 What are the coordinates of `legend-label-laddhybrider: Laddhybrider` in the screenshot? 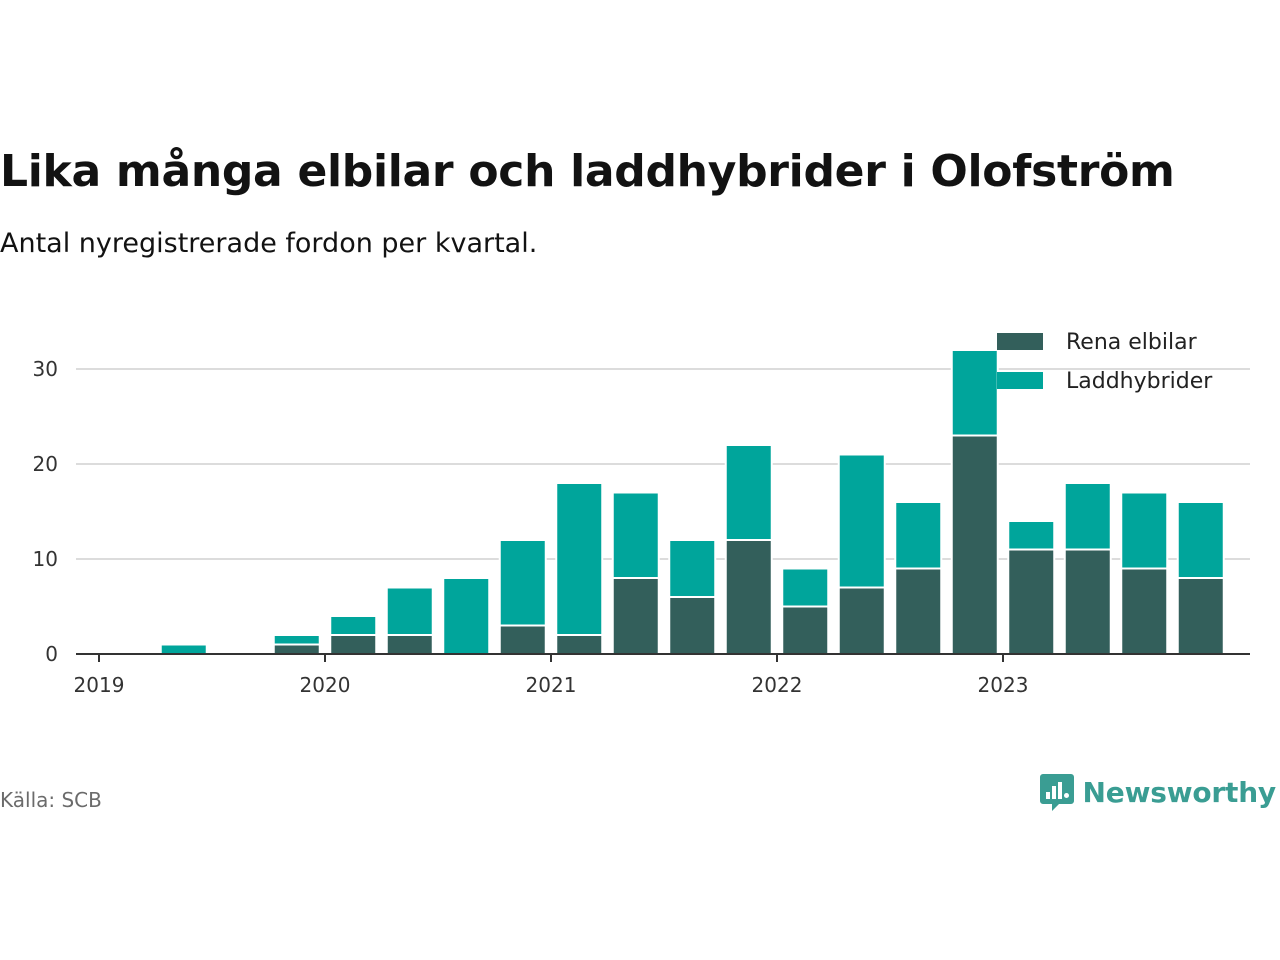 It's located at (1139, 381).